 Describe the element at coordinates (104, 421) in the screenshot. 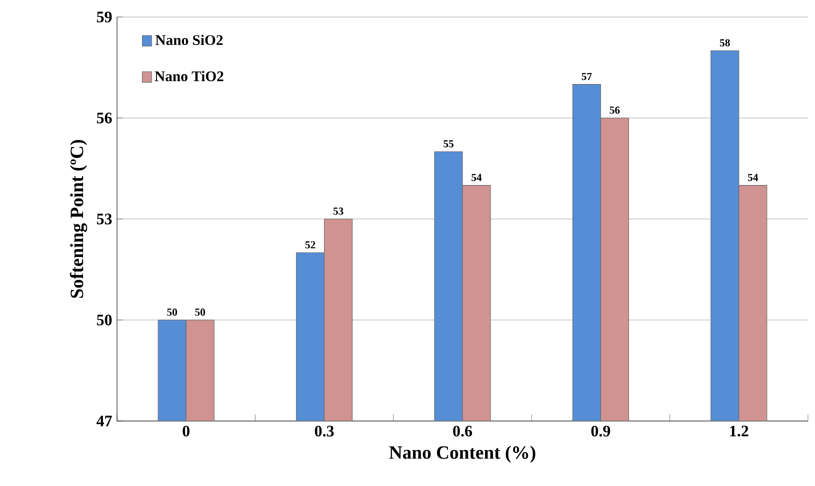

I see `y-tick-label: 47` at that location.